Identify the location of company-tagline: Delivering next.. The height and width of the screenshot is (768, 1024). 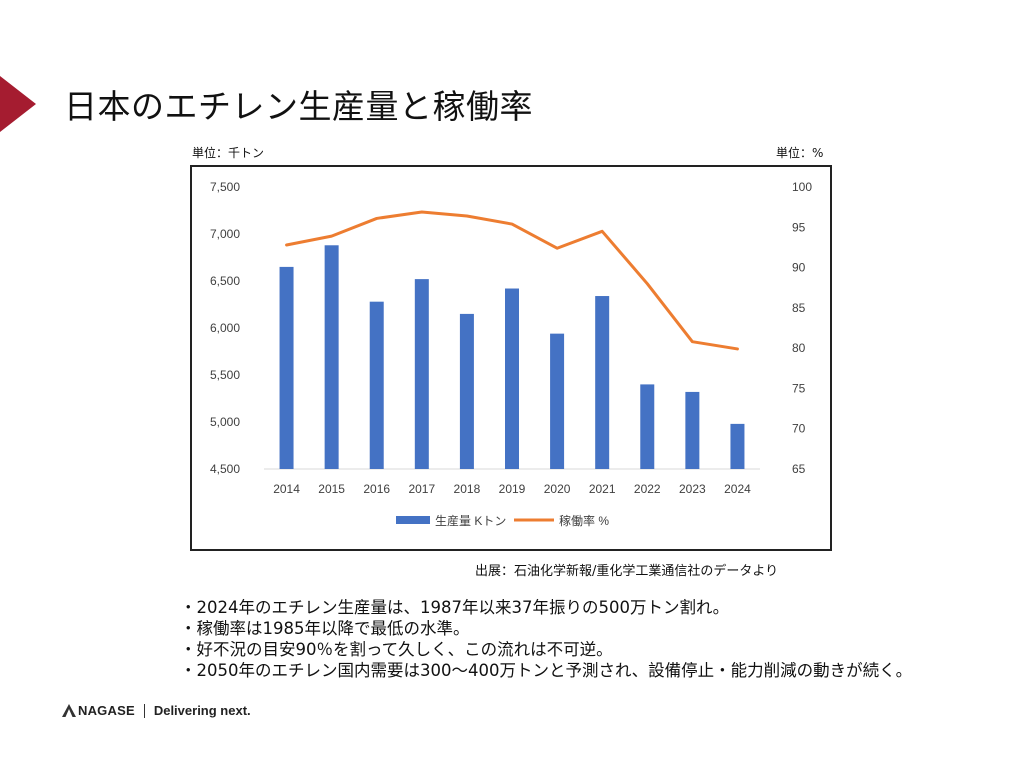
(202, 710).